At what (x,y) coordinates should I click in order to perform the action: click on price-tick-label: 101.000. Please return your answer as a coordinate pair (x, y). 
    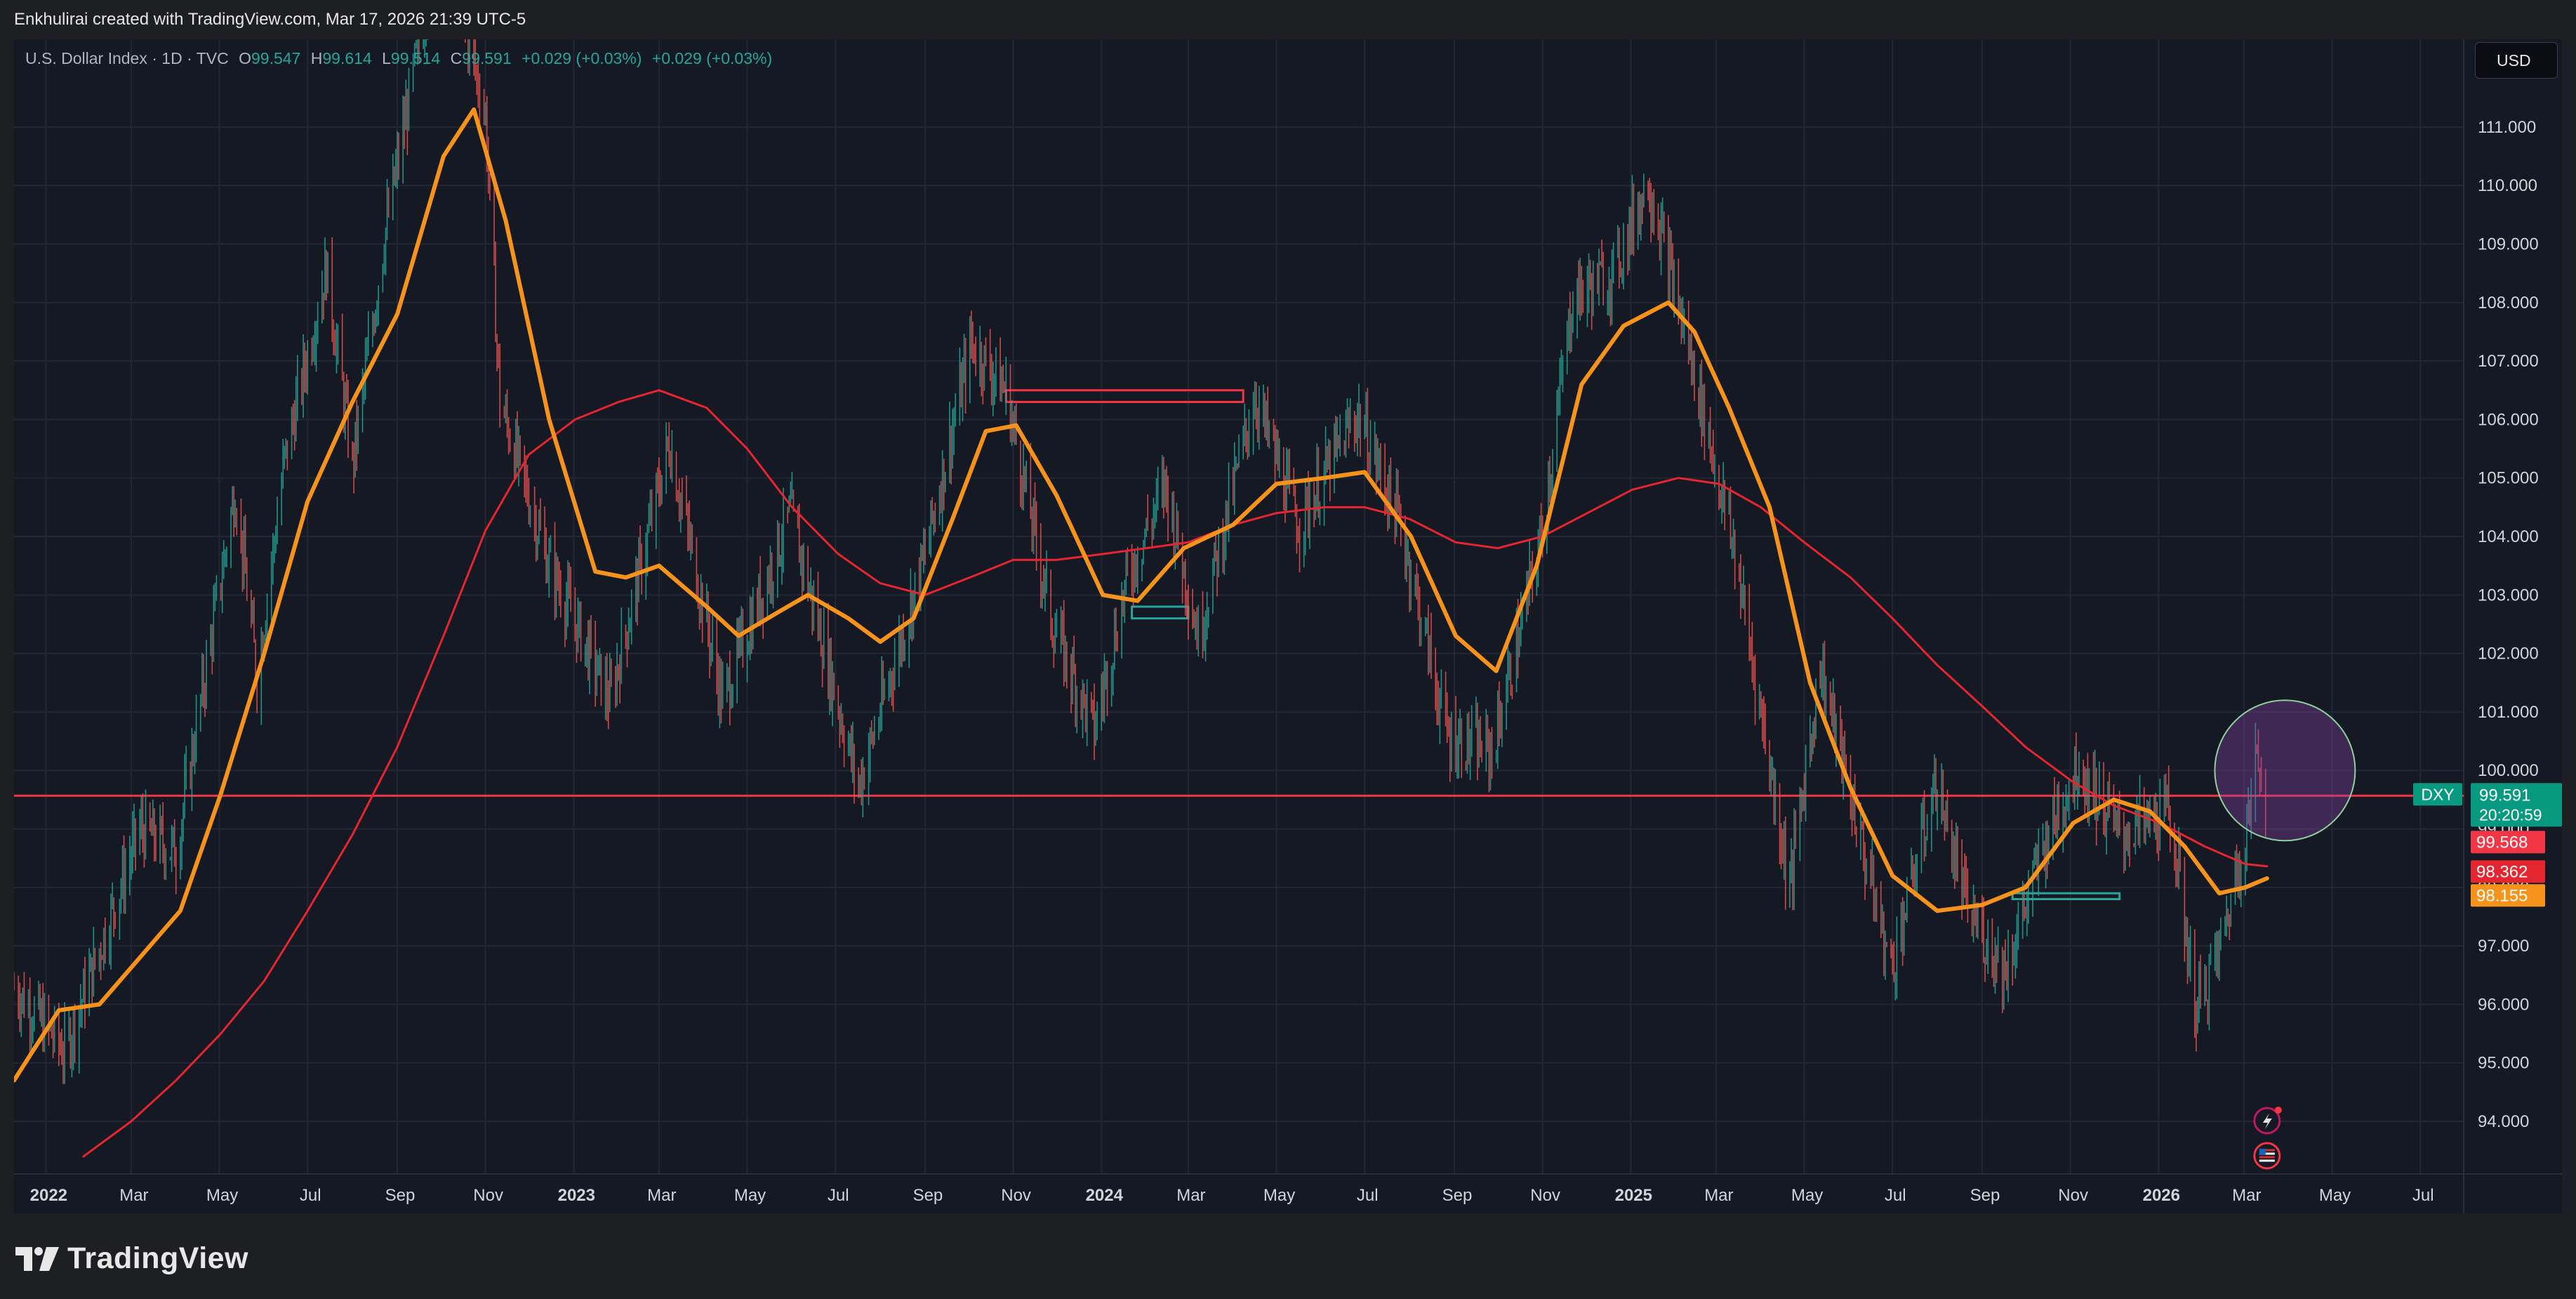
    Looking at the image, I should click on (2509, 713).